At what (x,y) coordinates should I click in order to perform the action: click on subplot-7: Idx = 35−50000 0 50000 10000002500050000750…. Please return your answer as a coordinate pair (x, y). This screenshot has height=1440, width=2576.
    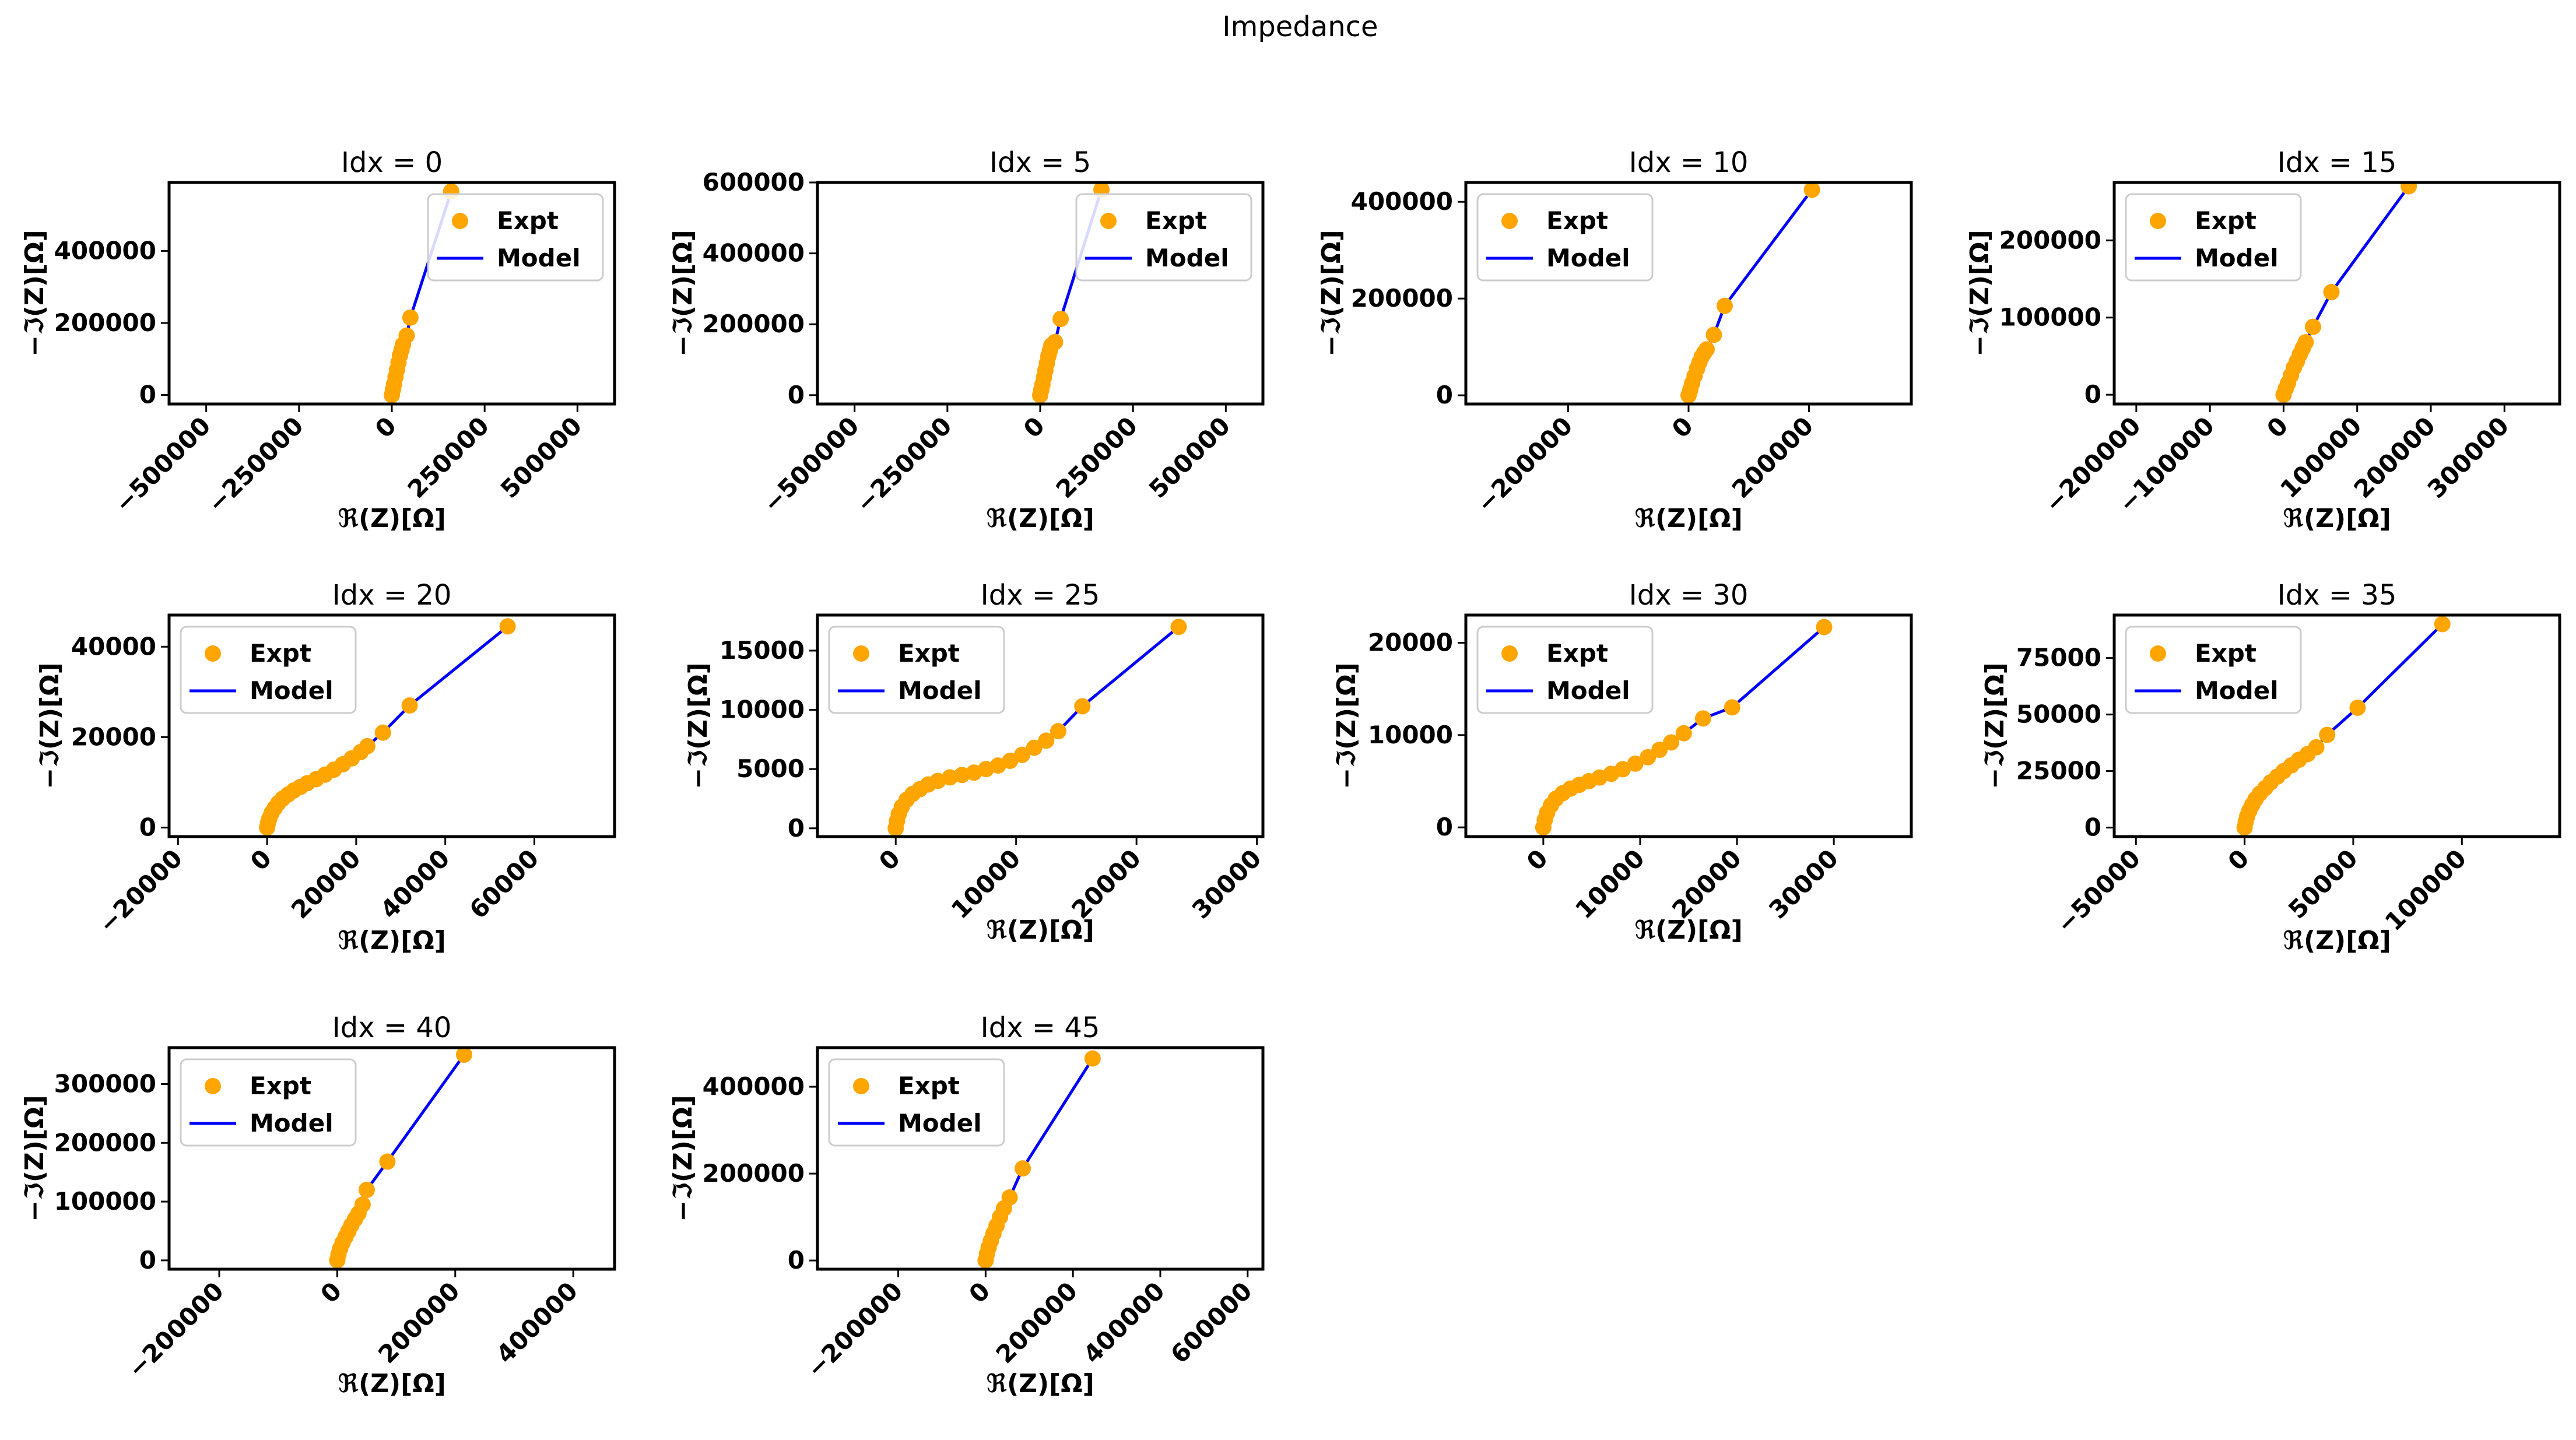
    Looking at the image, I should click on (2270, 767).